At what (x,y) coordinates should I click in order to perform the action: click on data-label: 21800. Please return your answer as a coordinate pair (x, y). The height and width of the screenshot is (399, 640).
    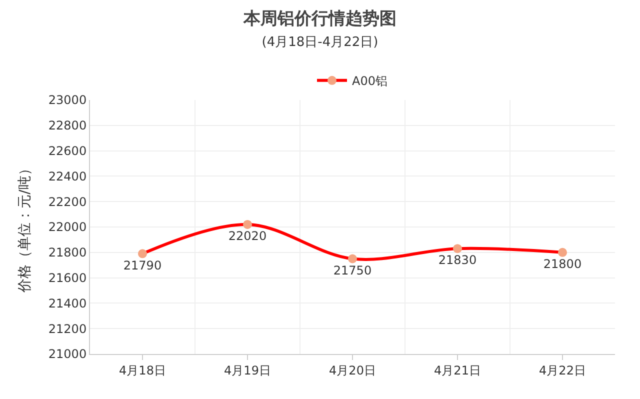
    Looking at the image, I should click on (562, 264).